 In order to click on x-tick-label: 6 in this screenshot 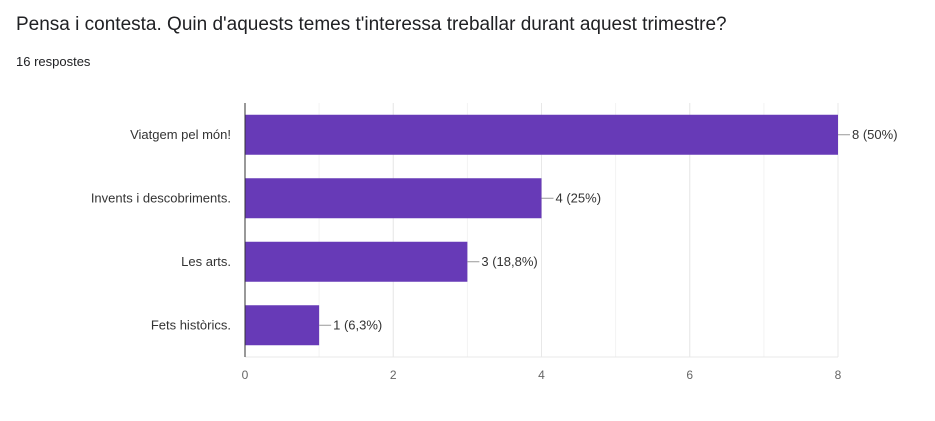, I will do `click(689, 375)`.